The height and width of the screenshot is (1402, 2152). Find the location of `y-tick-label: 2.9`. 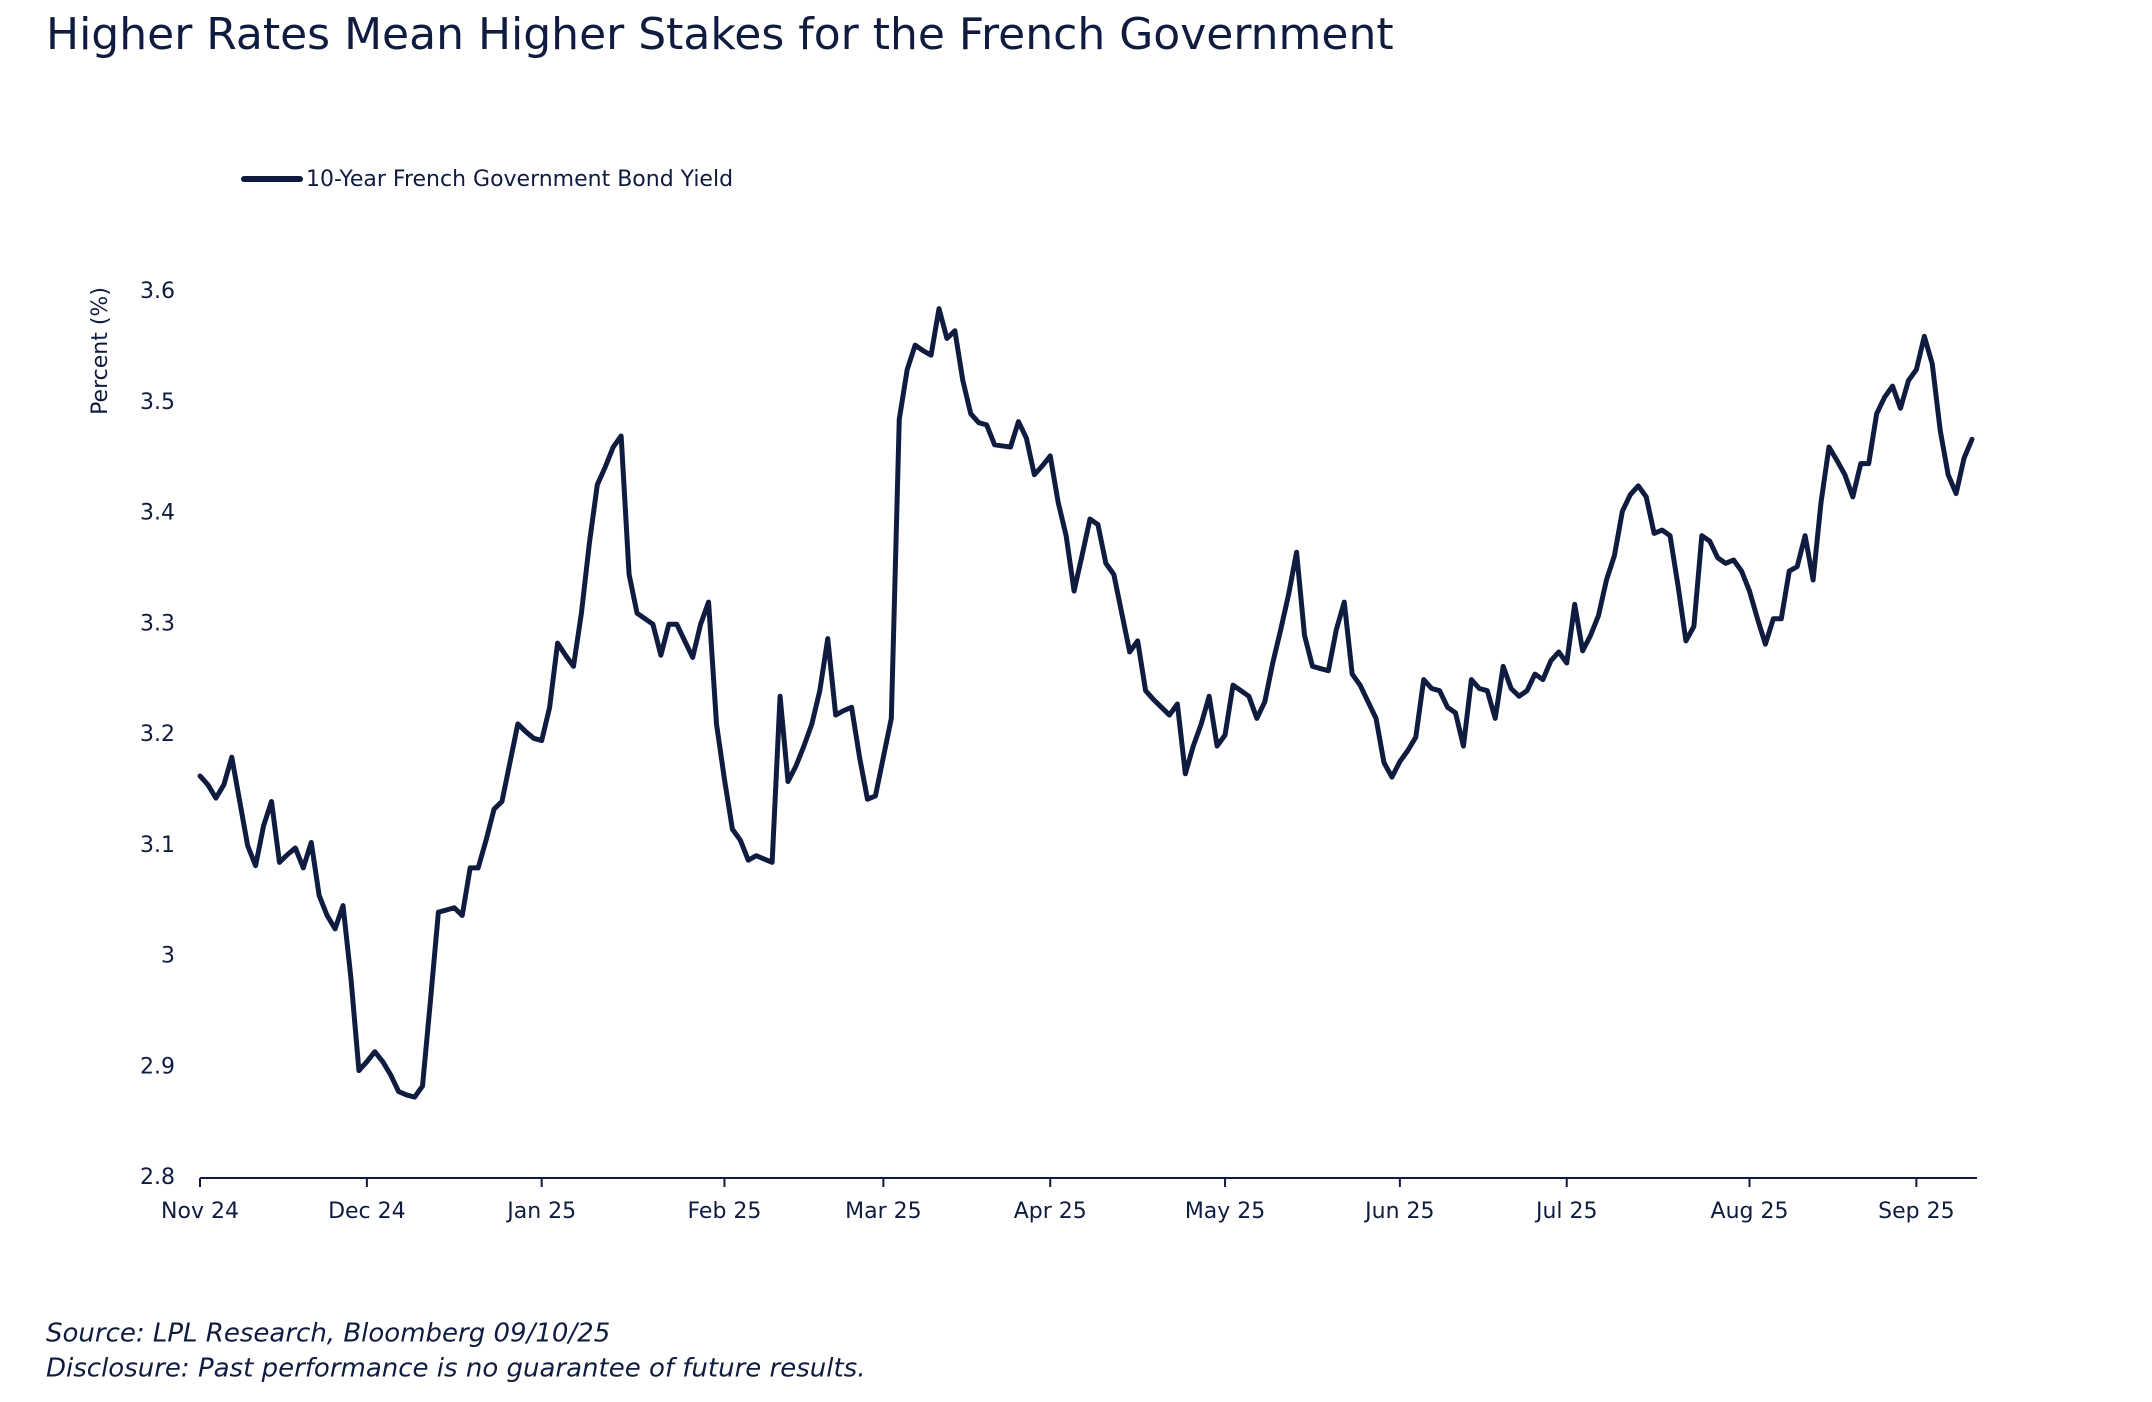

y-tick-label: 2.9 is located at coordinates (157, 1066).